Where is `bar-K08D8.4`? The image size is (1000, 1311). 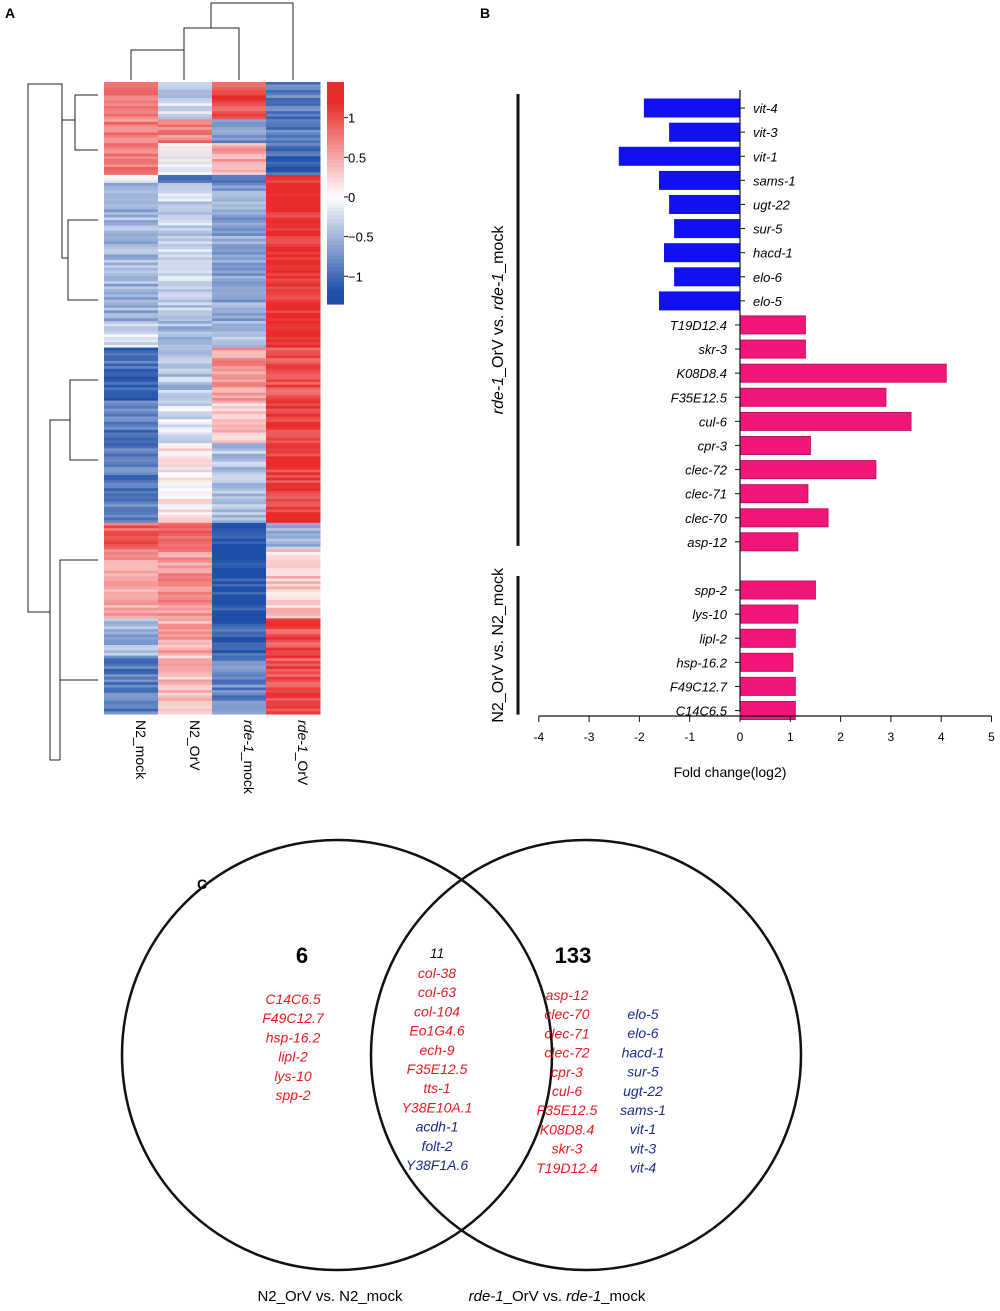 bar-K08D8.4 is located at coordinates (843, 373).